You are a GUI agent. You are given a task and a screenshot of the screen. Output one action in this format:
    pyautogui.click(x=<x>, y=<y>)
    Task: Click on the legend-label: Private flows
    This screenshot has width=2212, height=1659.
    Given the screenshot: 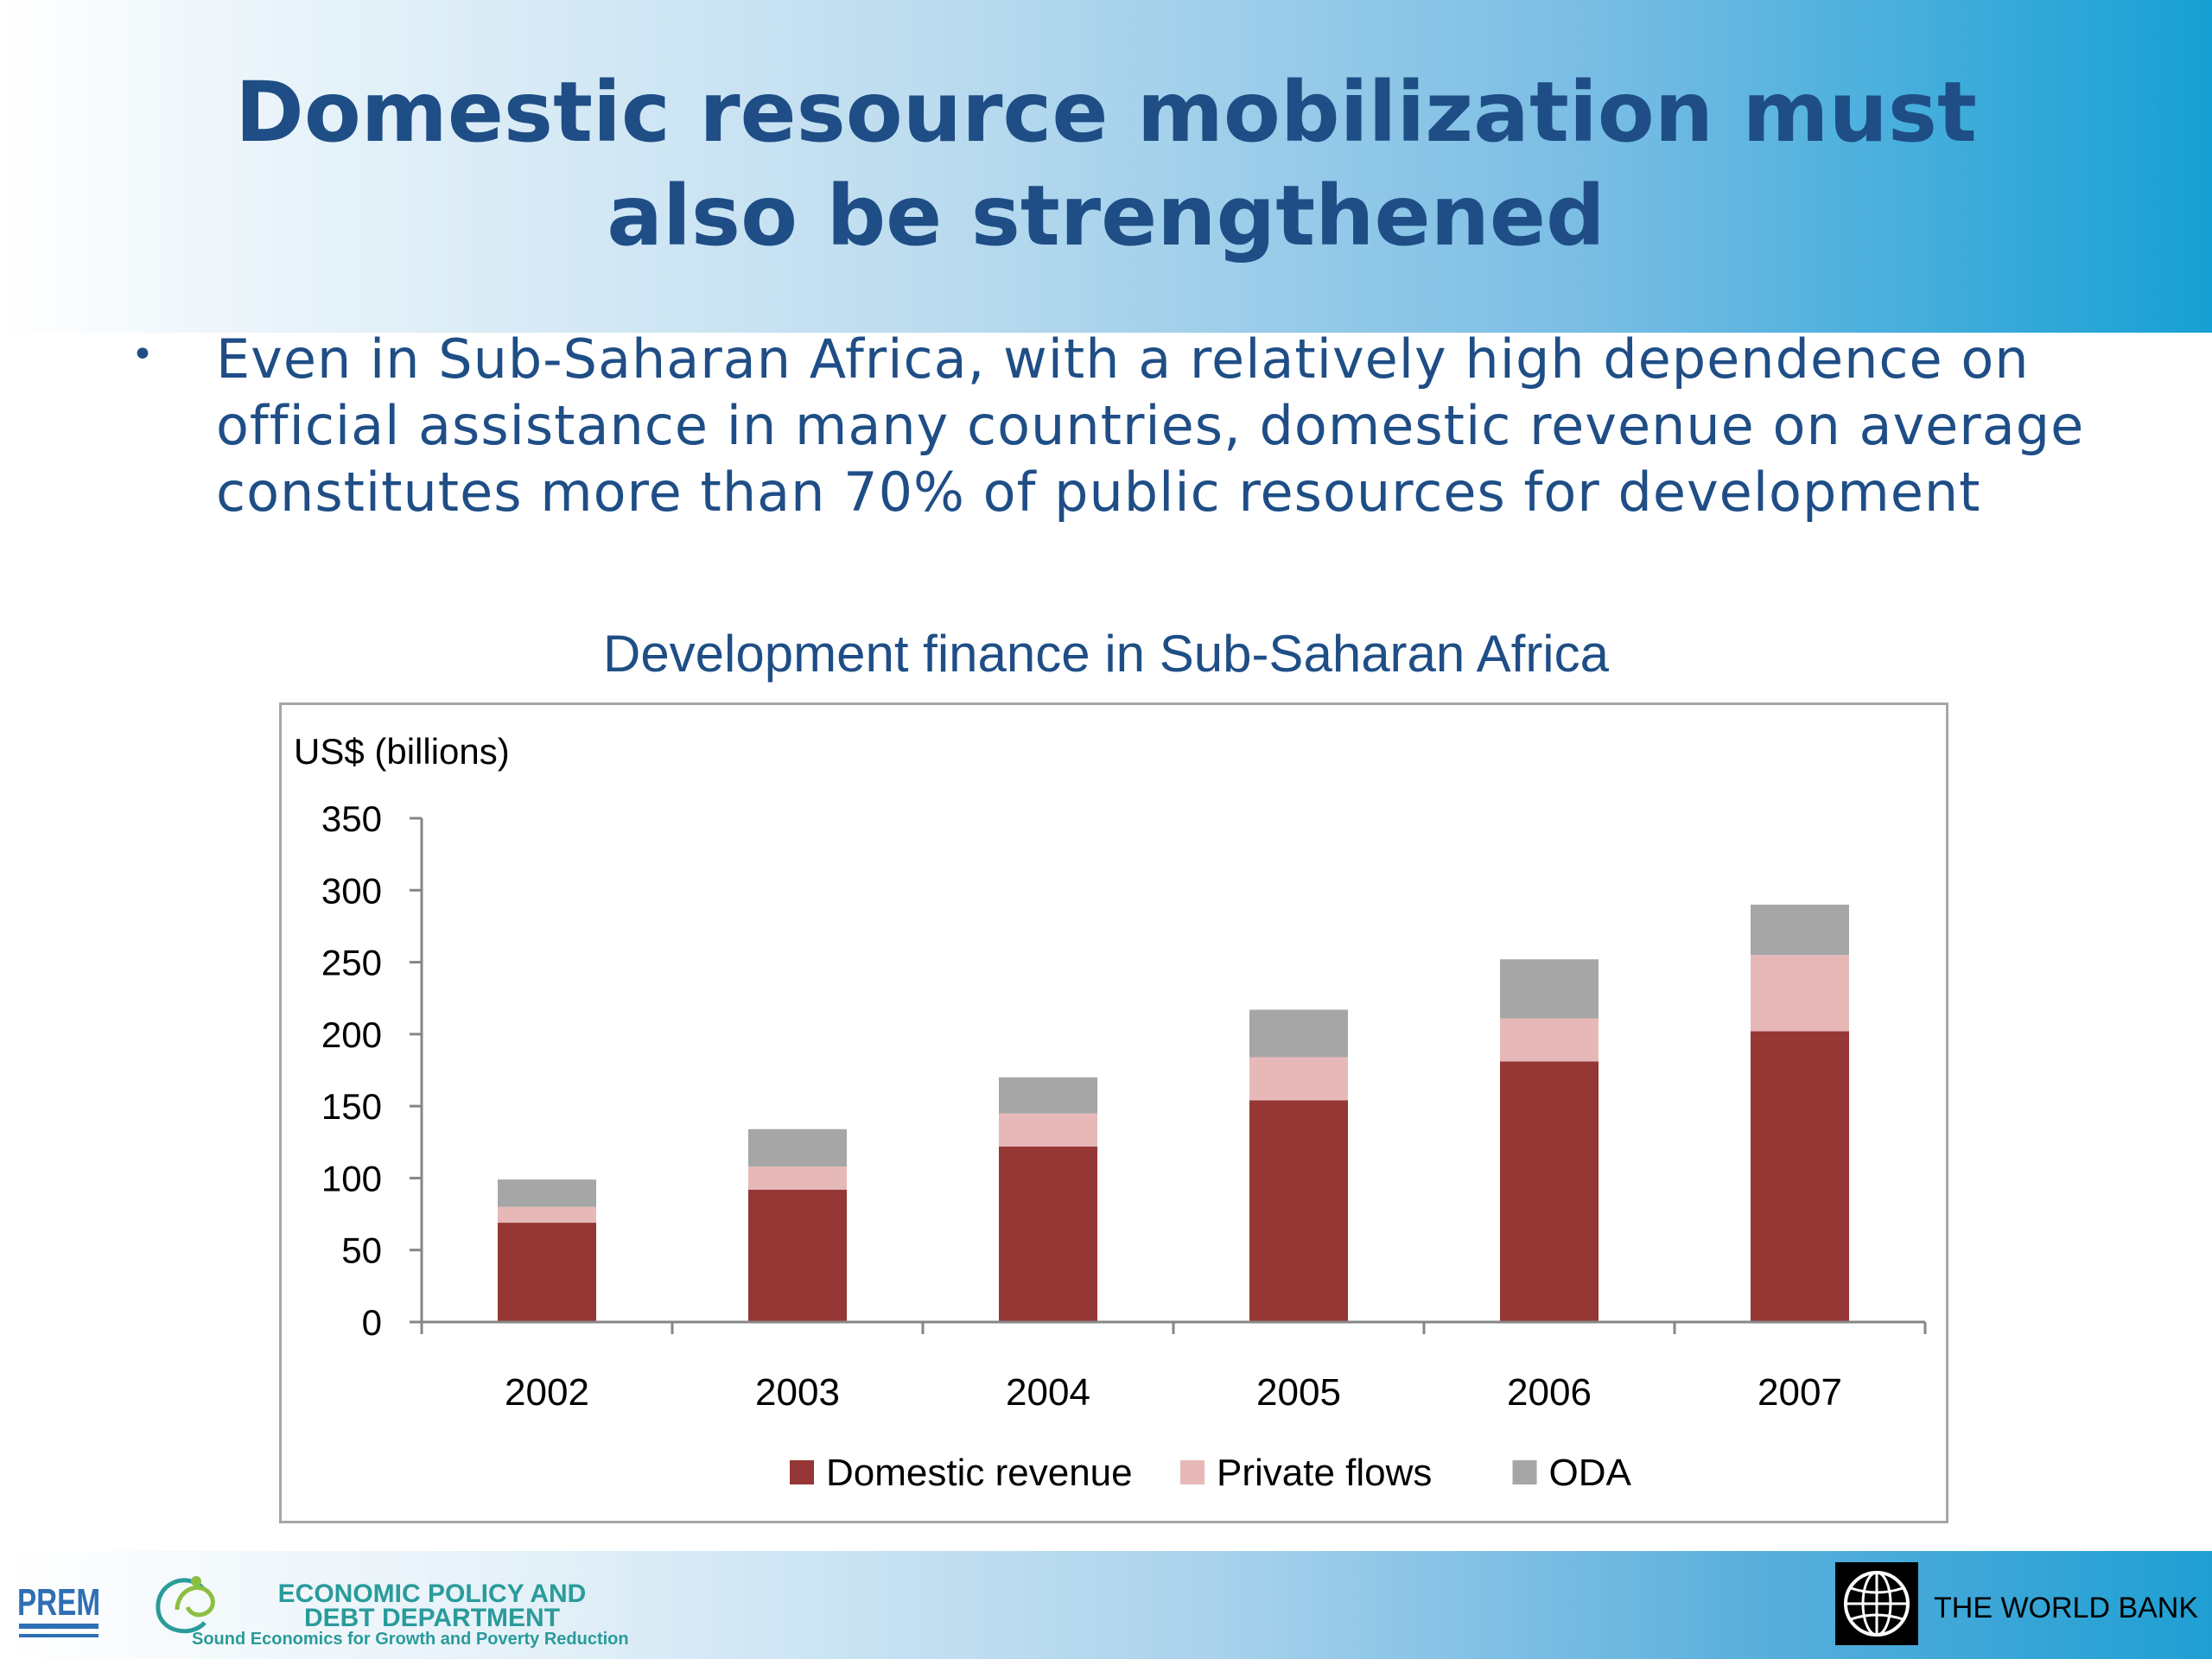 What is the action you would take?
    pyautogui.click(x=1324, y=1473)
    